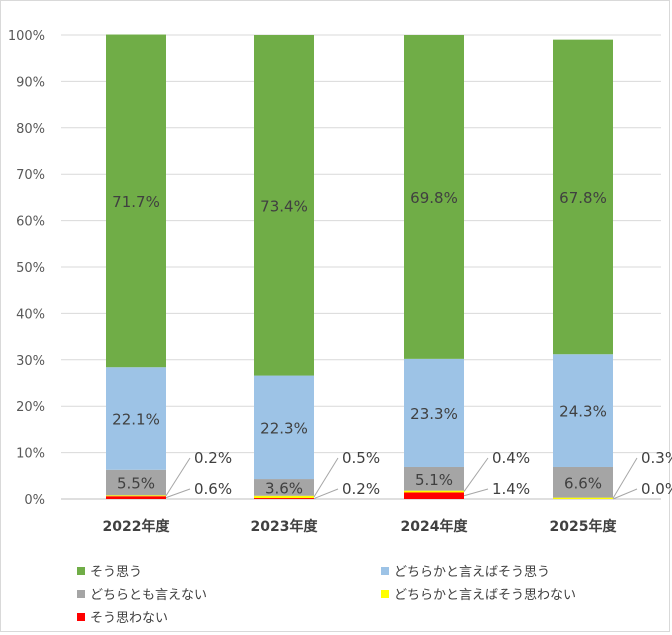  I want to click on data-label: 22.3%, so click(284, 428).